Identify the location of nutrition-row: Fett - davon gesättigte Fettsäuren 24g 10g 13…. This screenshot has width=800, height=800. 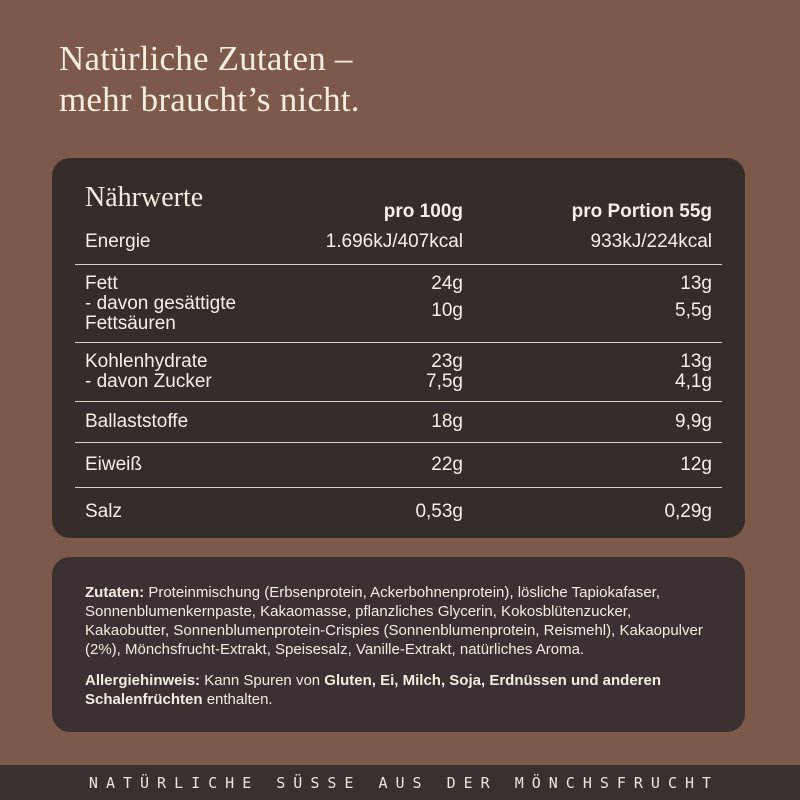
(398, 304).